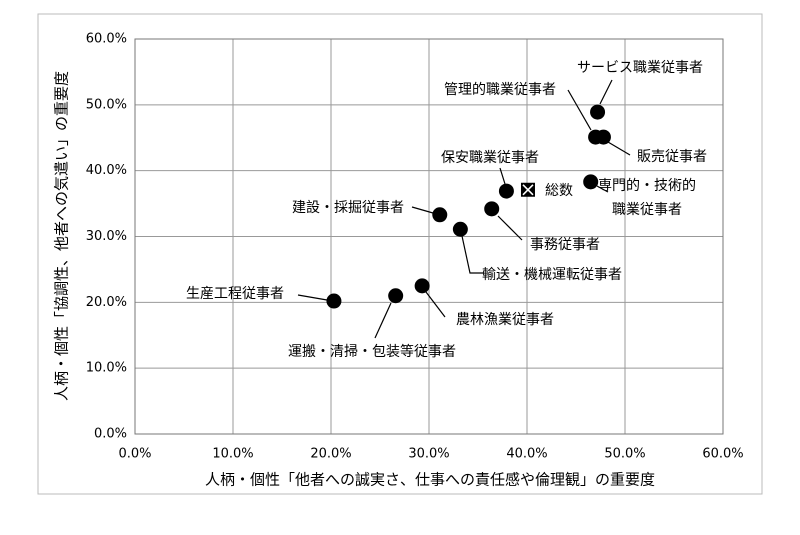 The width and height of the screenshot is (800, 535). Describe the element at coordinates (505, 320) in the screenshot. I see `point-label: 農林漁業従事者` at that location.